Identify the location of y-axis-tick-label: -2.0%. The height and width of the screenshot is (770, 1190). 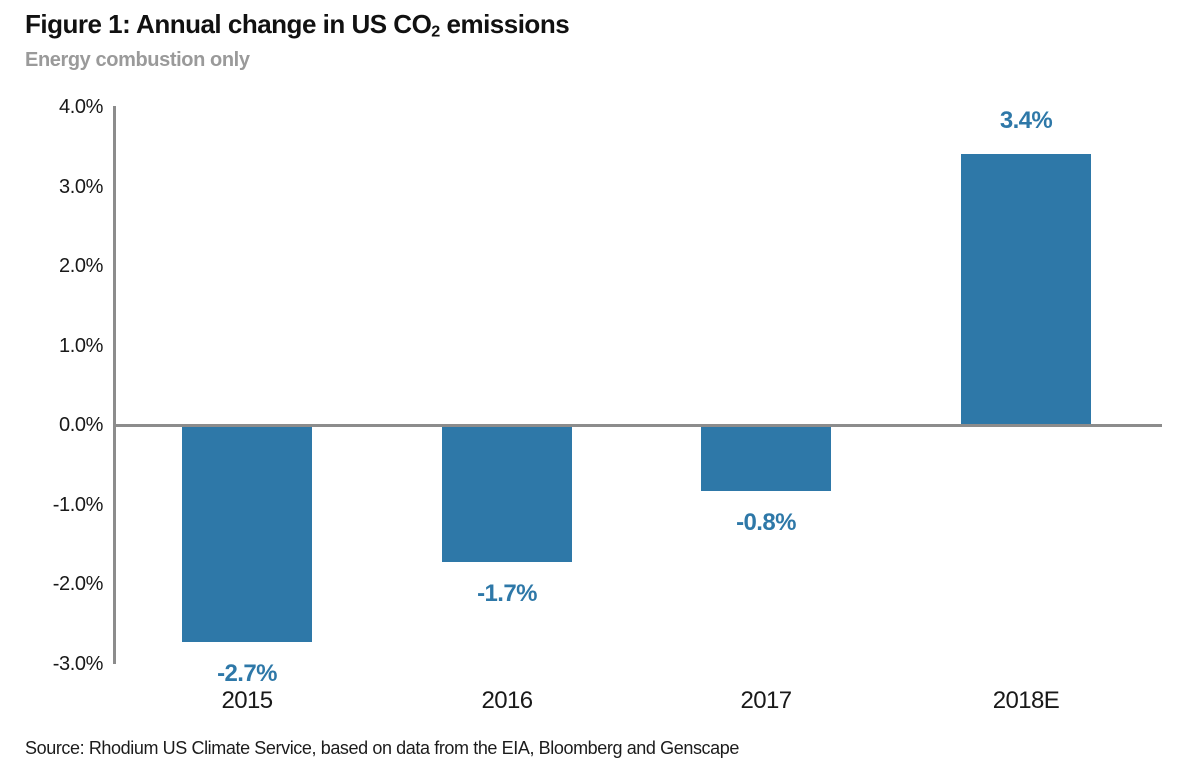
(78, 584).